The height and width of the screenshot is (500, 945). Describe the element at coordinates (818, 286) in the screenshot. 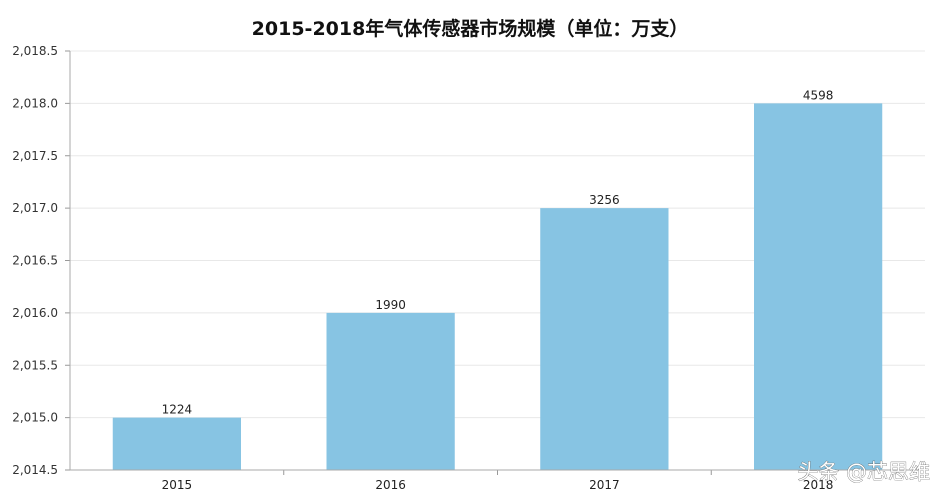

I see `bar-2018` at that location.